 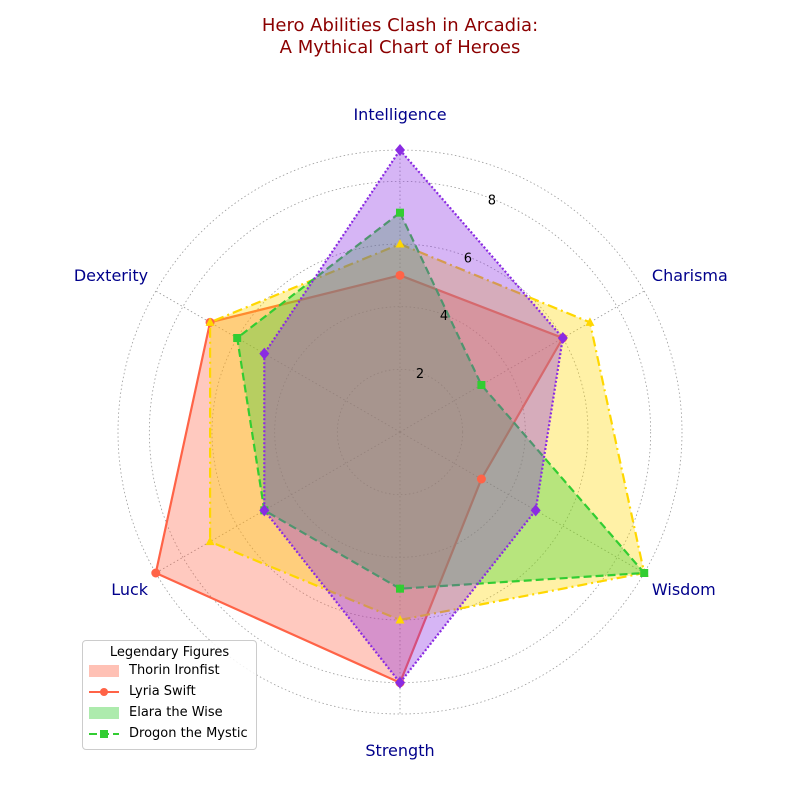 I want to click on chart-title-line-1: Hero Abilities Clash in Arcadia:, so click(x=400, y=25).